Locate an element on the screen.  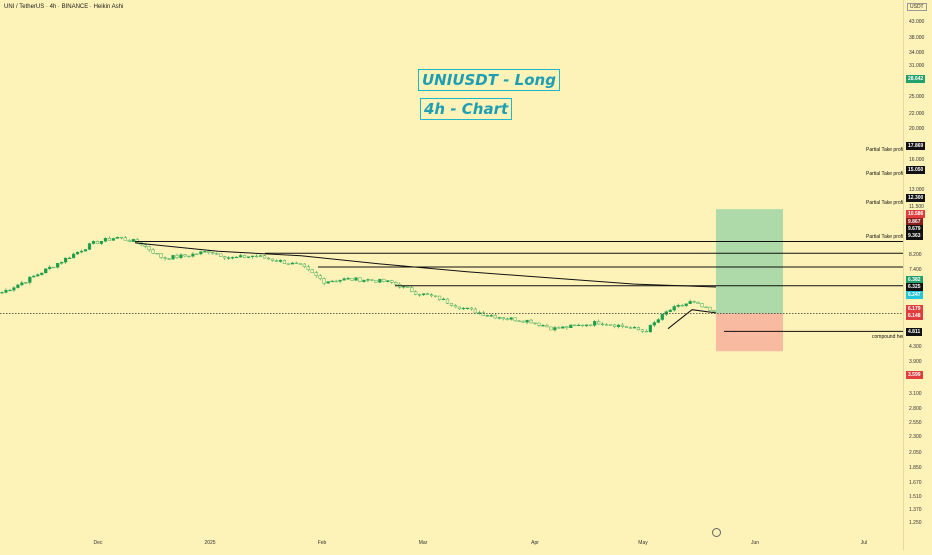
stop-price-badge: 3.599 is located at coordinates (914, 375).